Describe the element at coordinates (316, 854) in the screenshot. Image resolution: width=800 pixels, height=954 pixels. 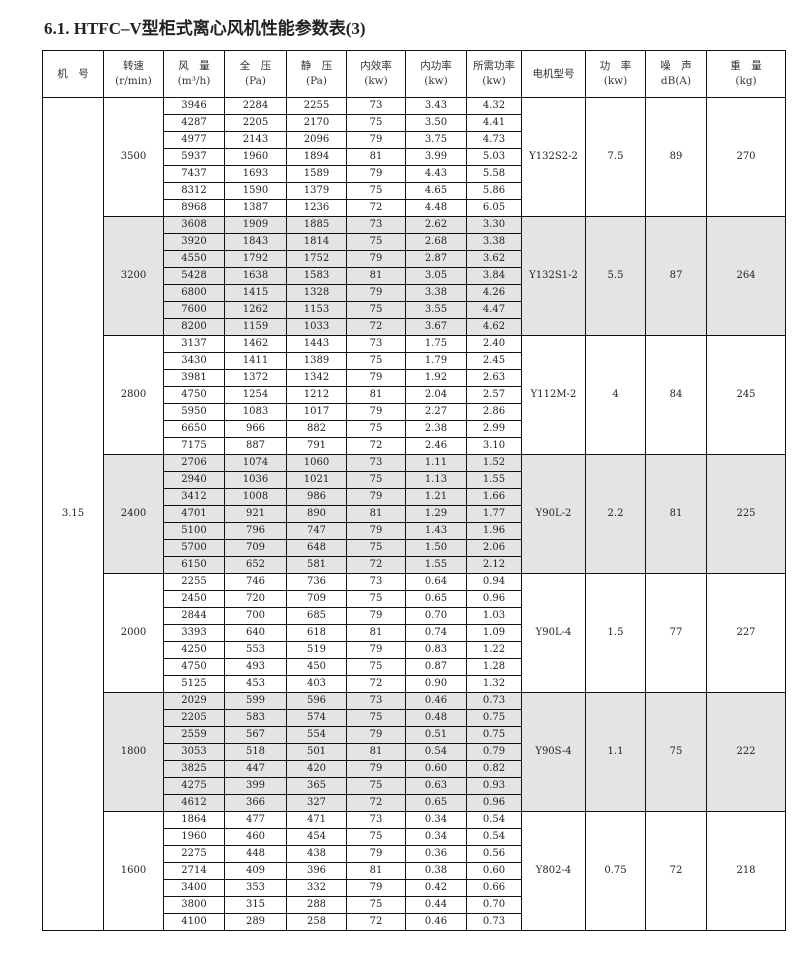
I see `static-pressure-cell: 438` at that location.